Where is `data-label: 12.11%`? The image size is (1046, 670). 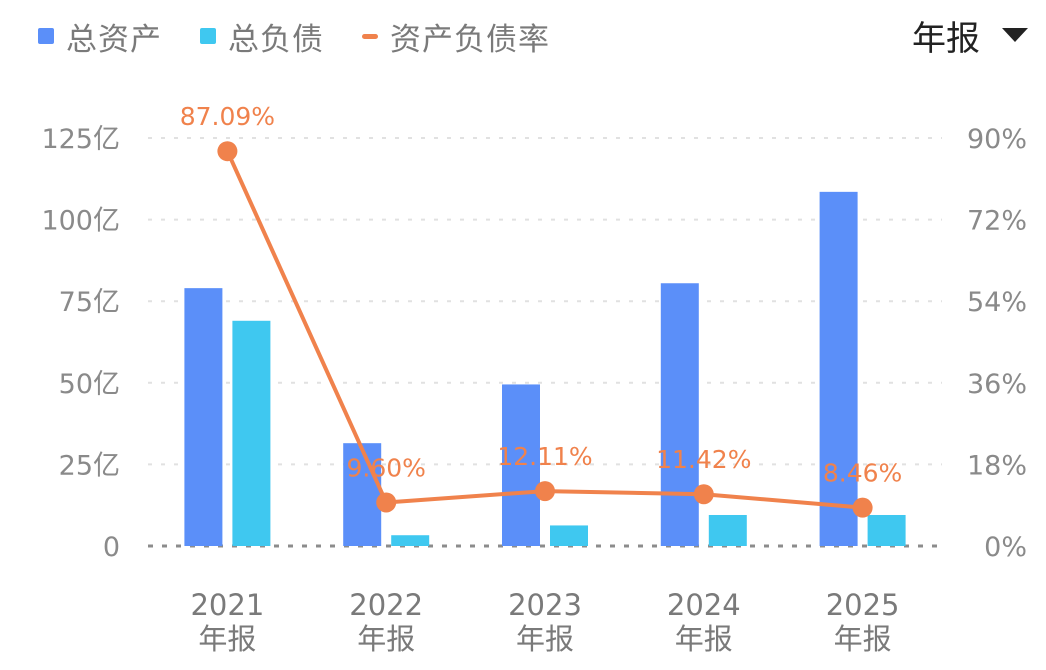 data-label: 12.11% is located at coordinates (544, 456).